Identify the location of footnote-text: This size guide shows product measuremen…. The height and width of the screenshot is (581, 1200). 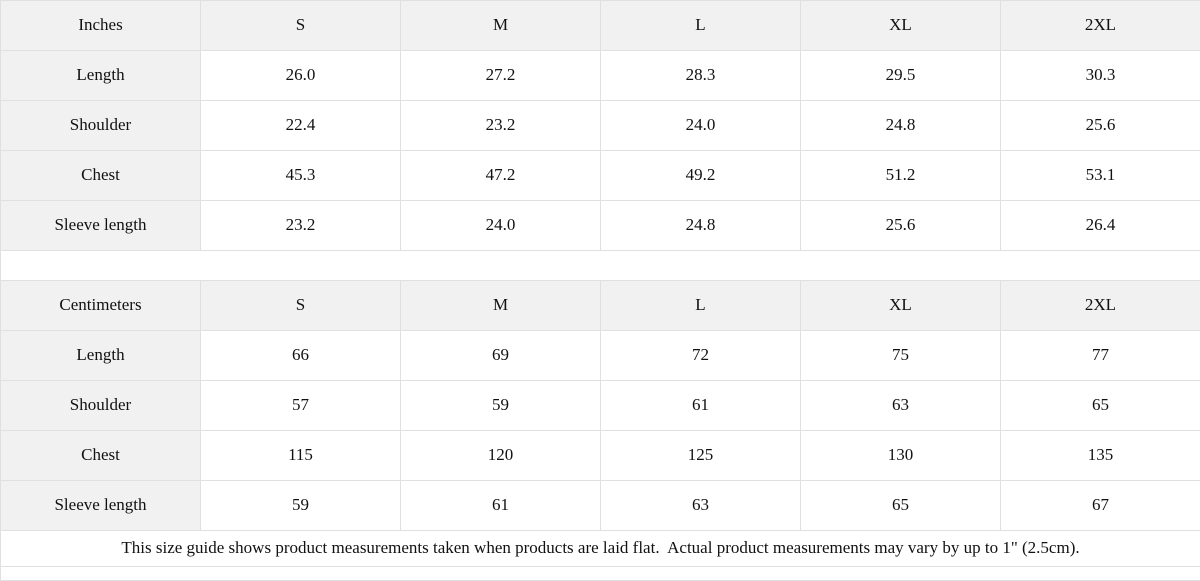
(600, 549).